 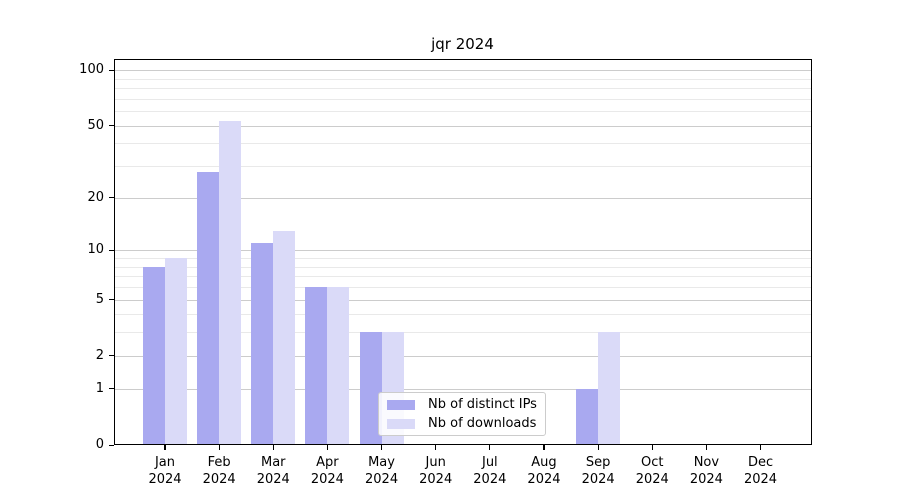 I want to click on x-tick-label: Feb 2024, so click(x=219, y=471).